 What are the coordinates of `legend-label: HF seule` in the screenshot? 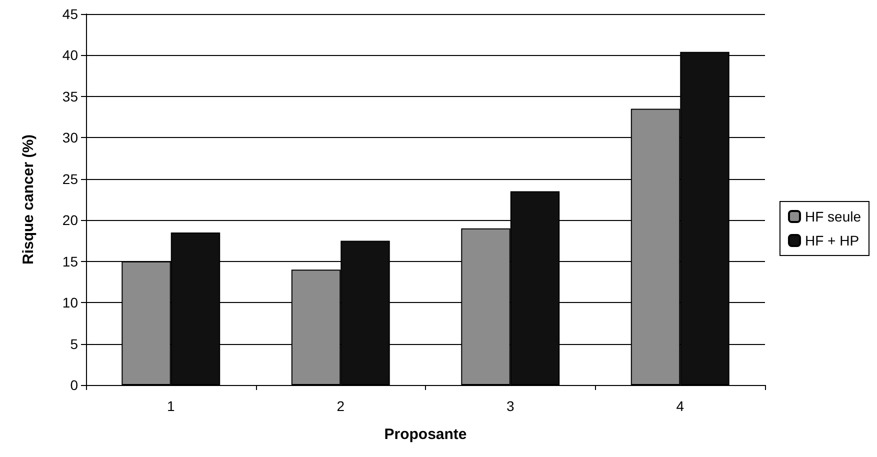 It's located at (833, 216).